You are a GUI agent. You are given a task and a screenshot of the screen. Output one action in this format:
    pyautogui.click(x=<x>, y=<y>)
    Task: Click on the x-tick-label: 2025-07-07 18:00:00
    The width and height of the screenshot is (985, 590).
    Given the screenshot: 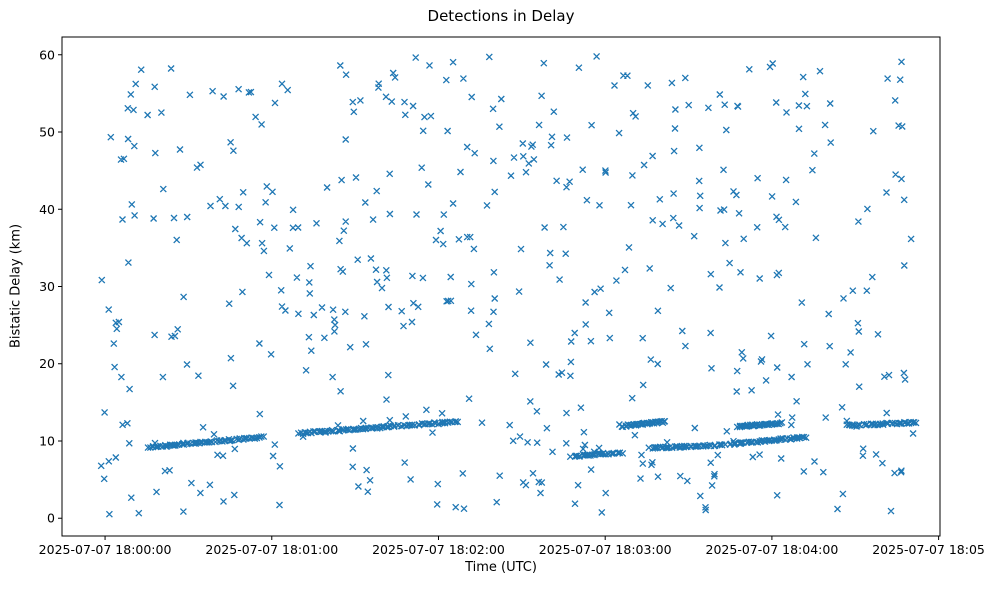 What is the action you would take?
    pyautogui.click(x=105, y=549)
    